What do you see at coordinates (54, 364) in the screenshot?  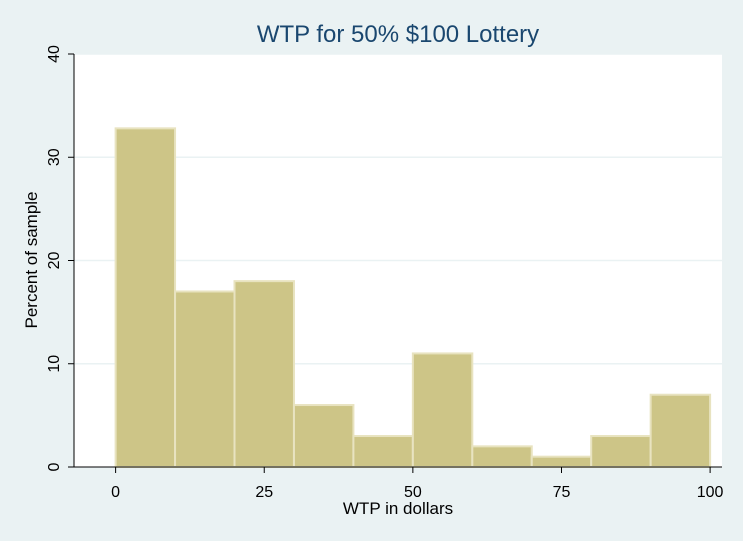 I see `y-tick-label: 10` at bounding box center [54, 364].